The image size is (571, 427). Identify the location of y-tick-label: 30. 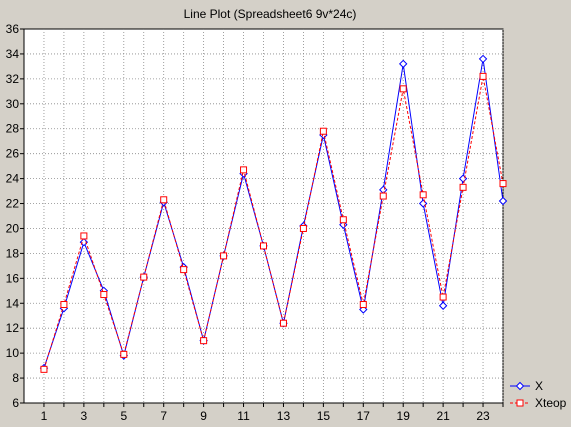
(13, 104).